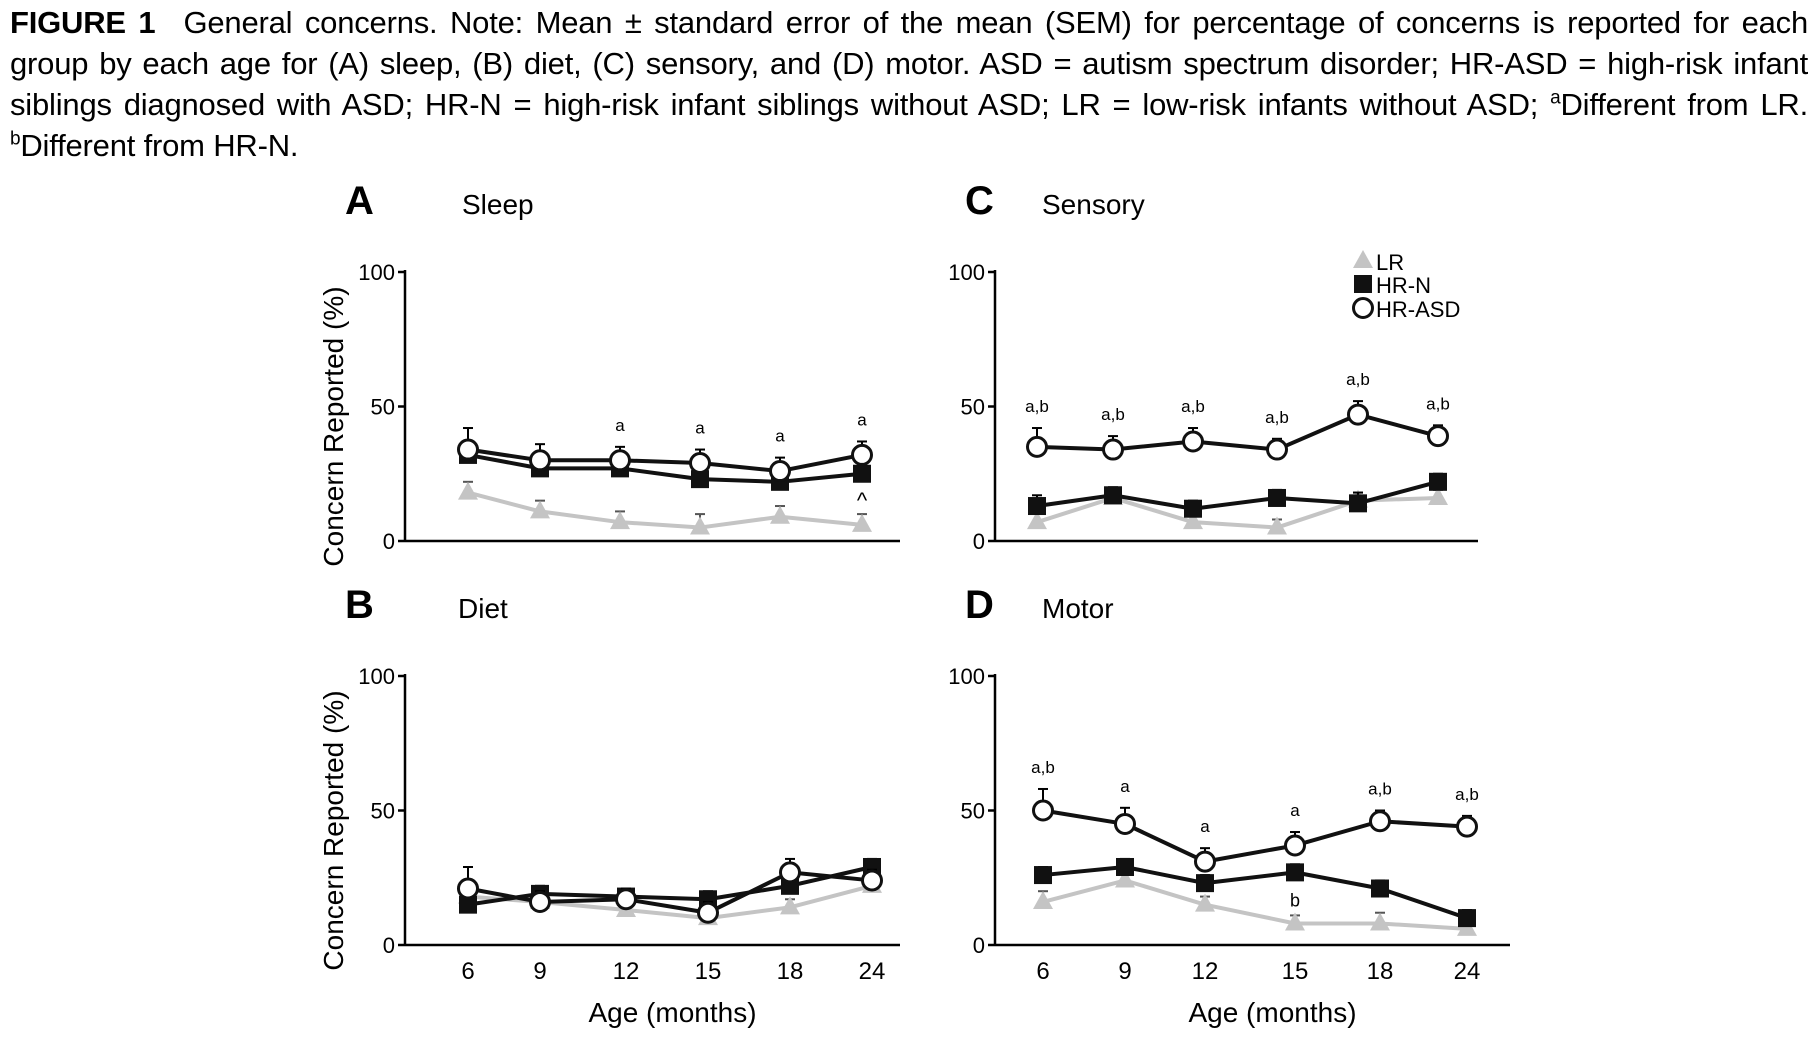 Image resolution: width=1818 pixels, height=1062 pixels. Describe the element at coordinates (1438, 403) in the screenshot. I see `annotation-C-5: a,b` at that location.